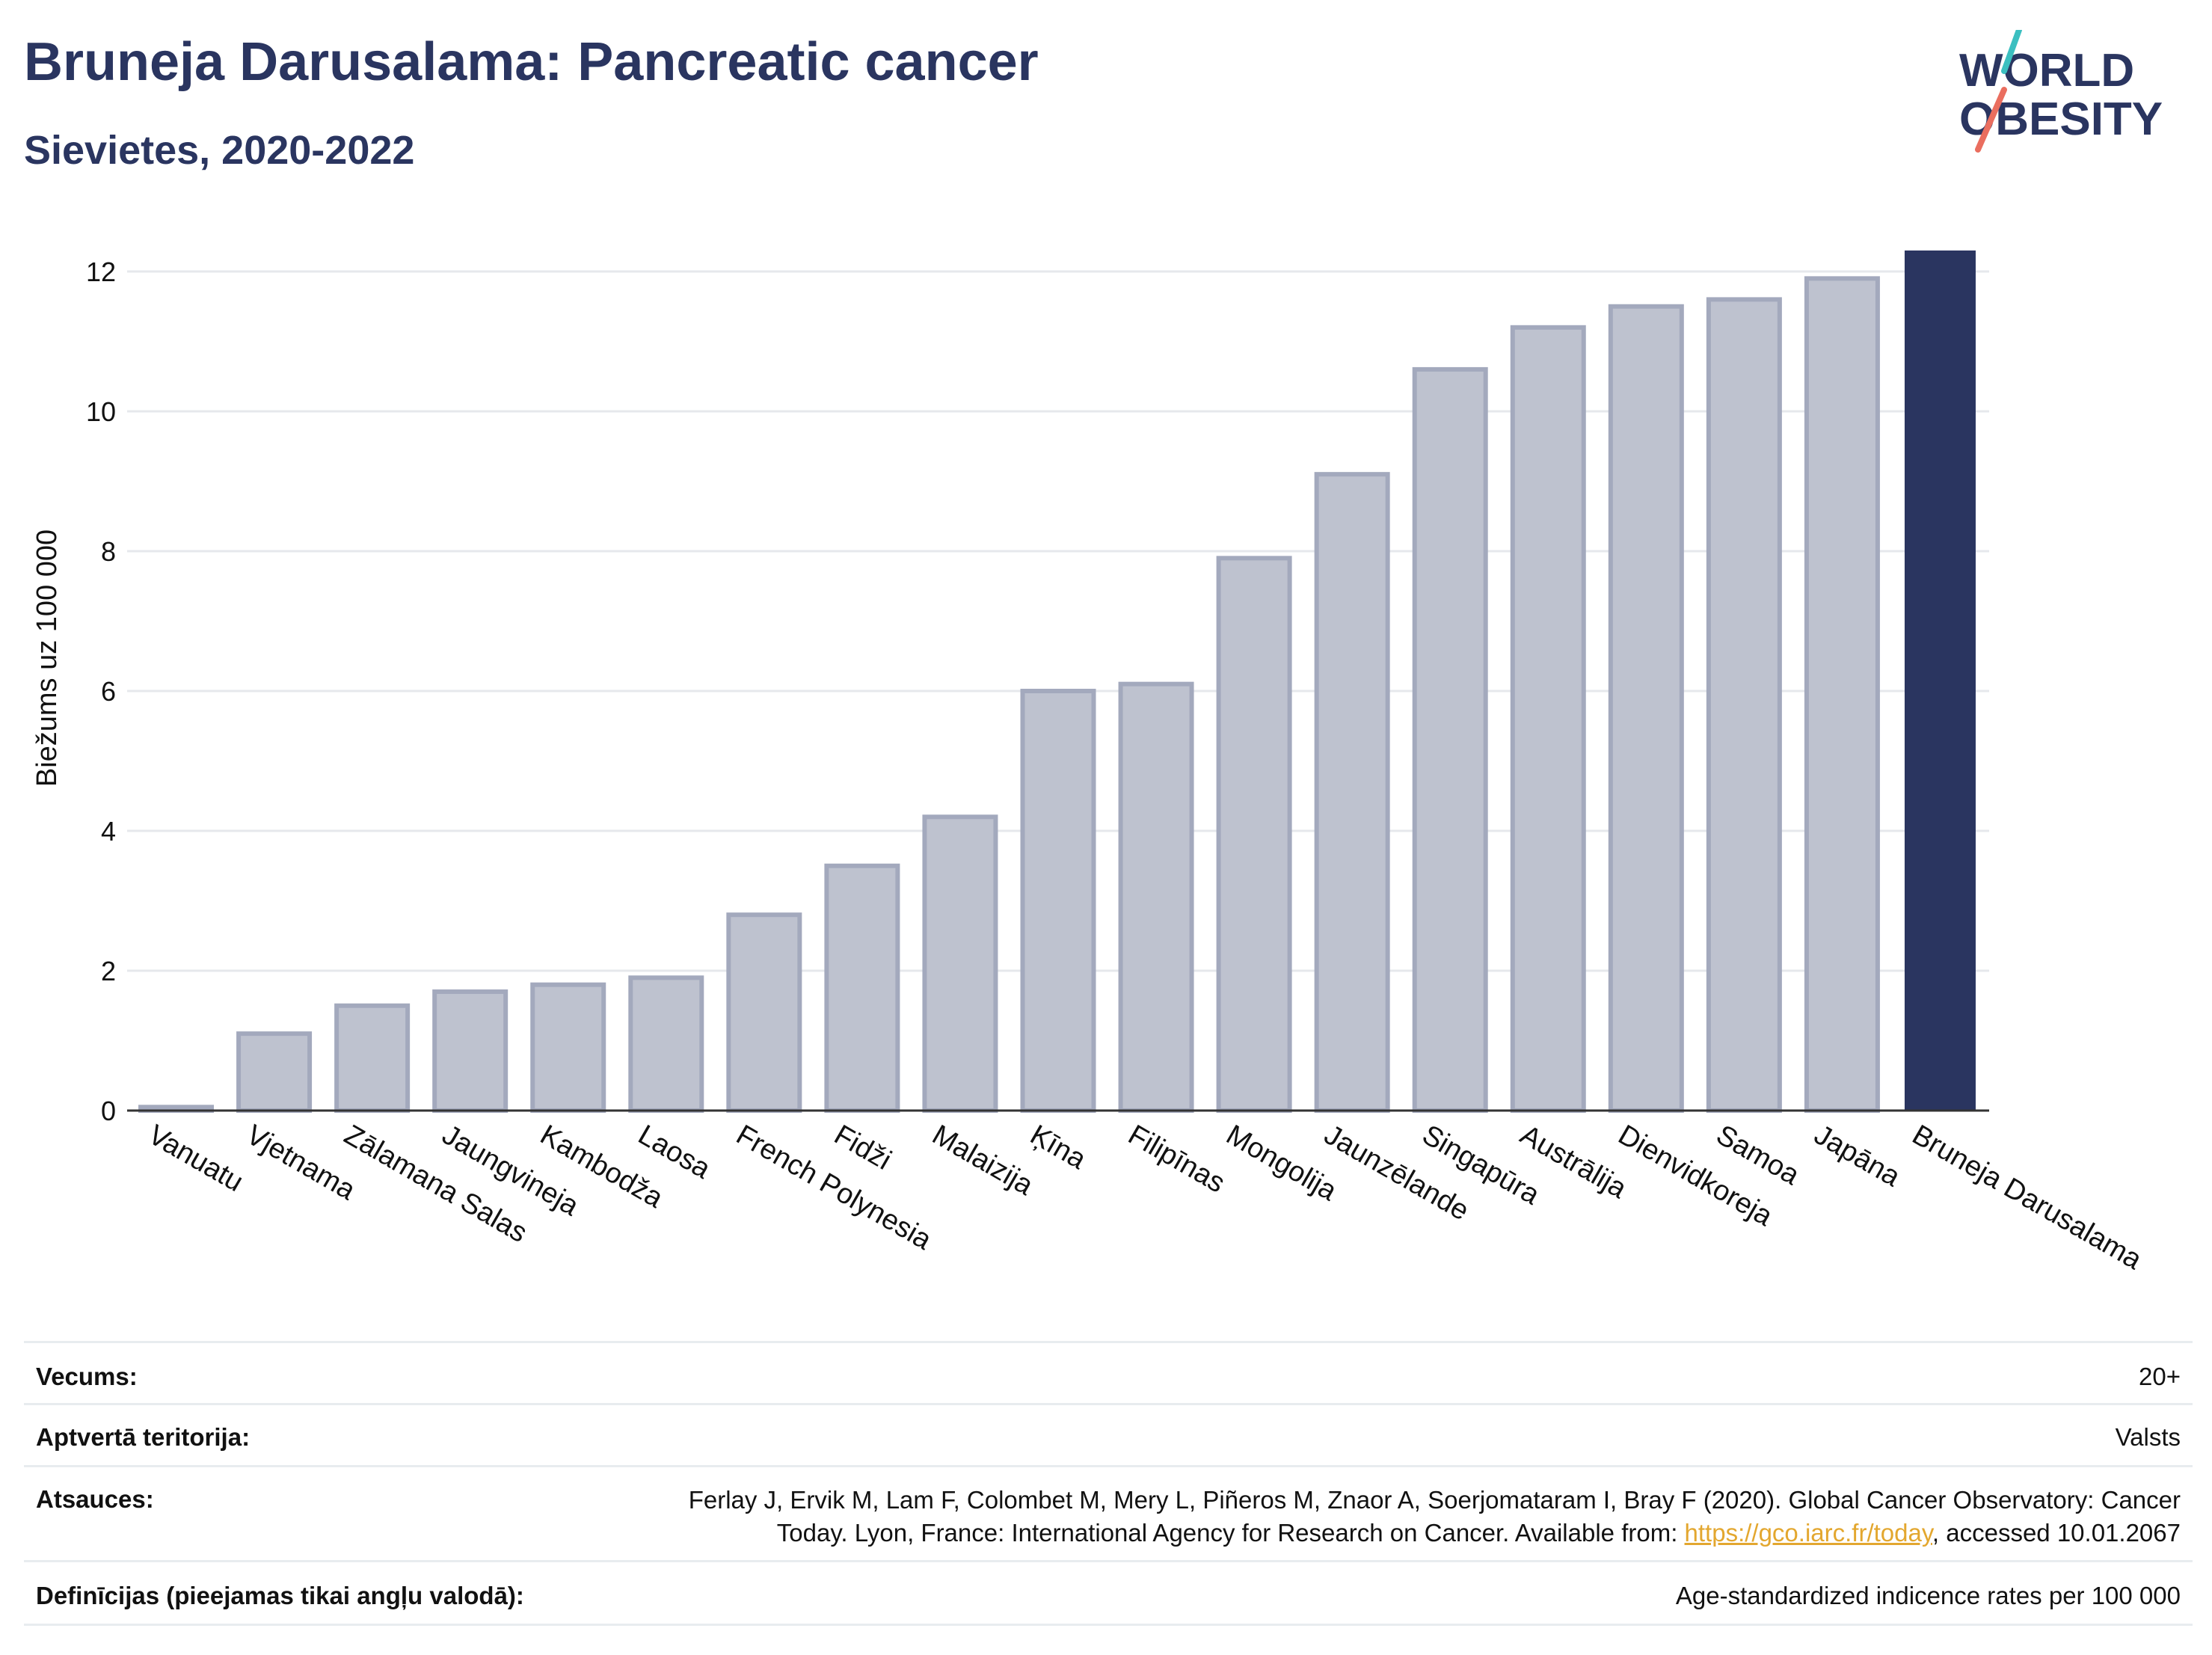 The width and height of the screenshot is (2212, 1655). What do you see at coordinates (983, 1160) in the screenshot?
I see `x-tick-label: Malaizija` at bounding box center [983, 1160].